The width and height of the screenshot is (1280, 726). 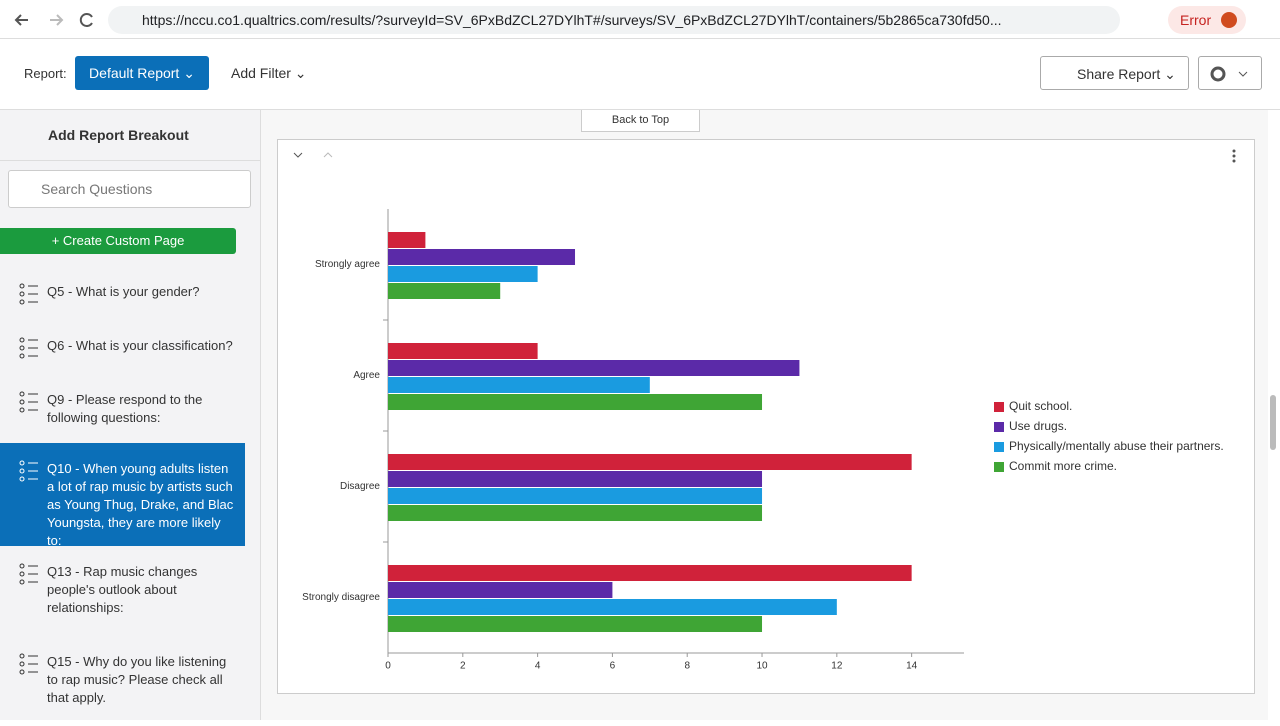 What do you see at coordinates (97, 189) in the screenshot?
I see `search-placeholder: Search Questions` at bounding box center [97, 189].